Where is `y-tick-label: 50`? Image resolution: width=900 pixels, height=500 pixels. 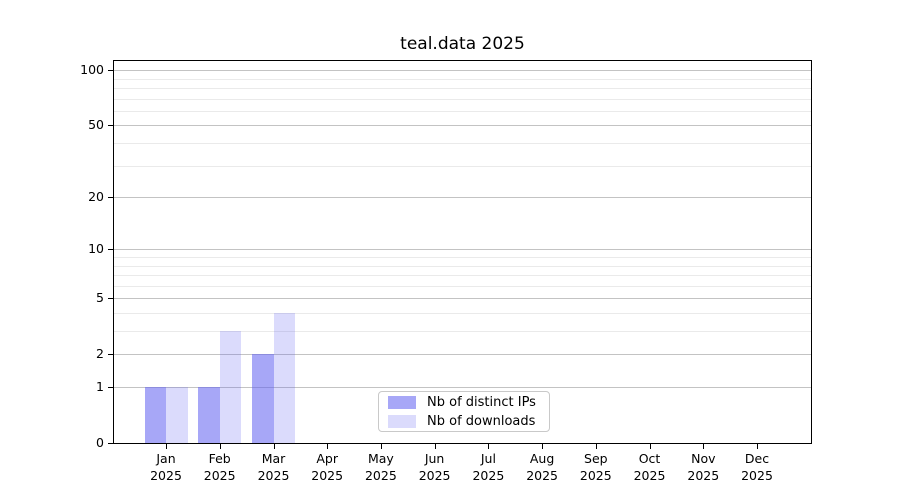
y-tick-label: 50 is located at coordinates (96, 125).